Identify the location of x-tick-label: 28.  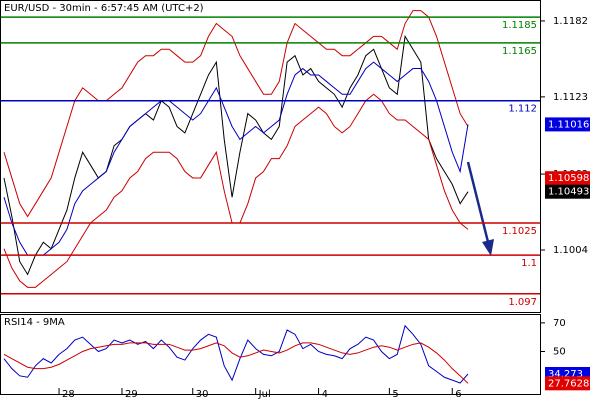
(68, 394).